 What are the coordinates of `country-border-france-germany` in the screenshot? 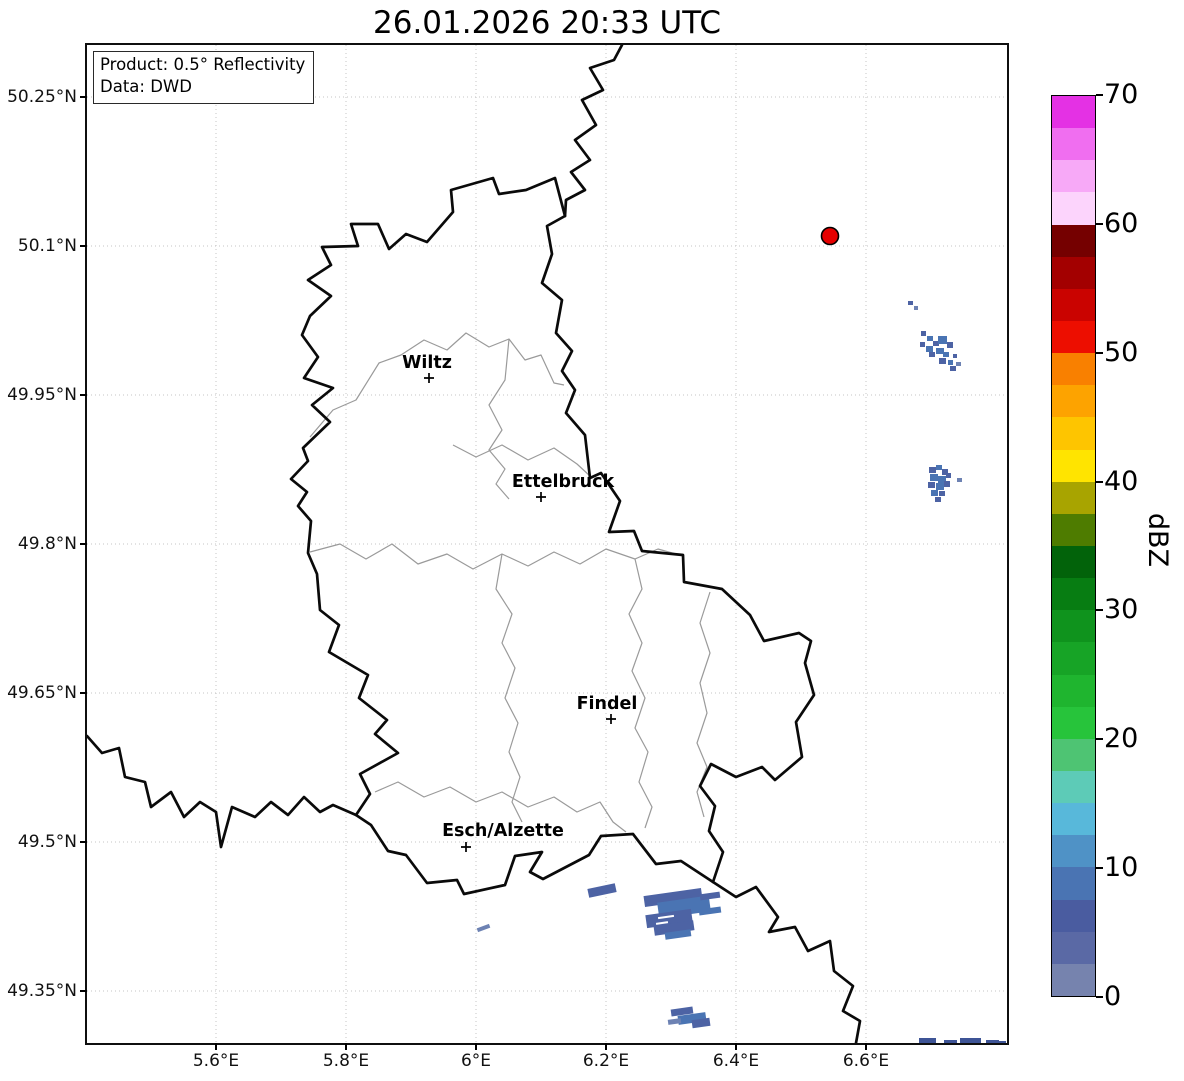 It's located at (786, 961).